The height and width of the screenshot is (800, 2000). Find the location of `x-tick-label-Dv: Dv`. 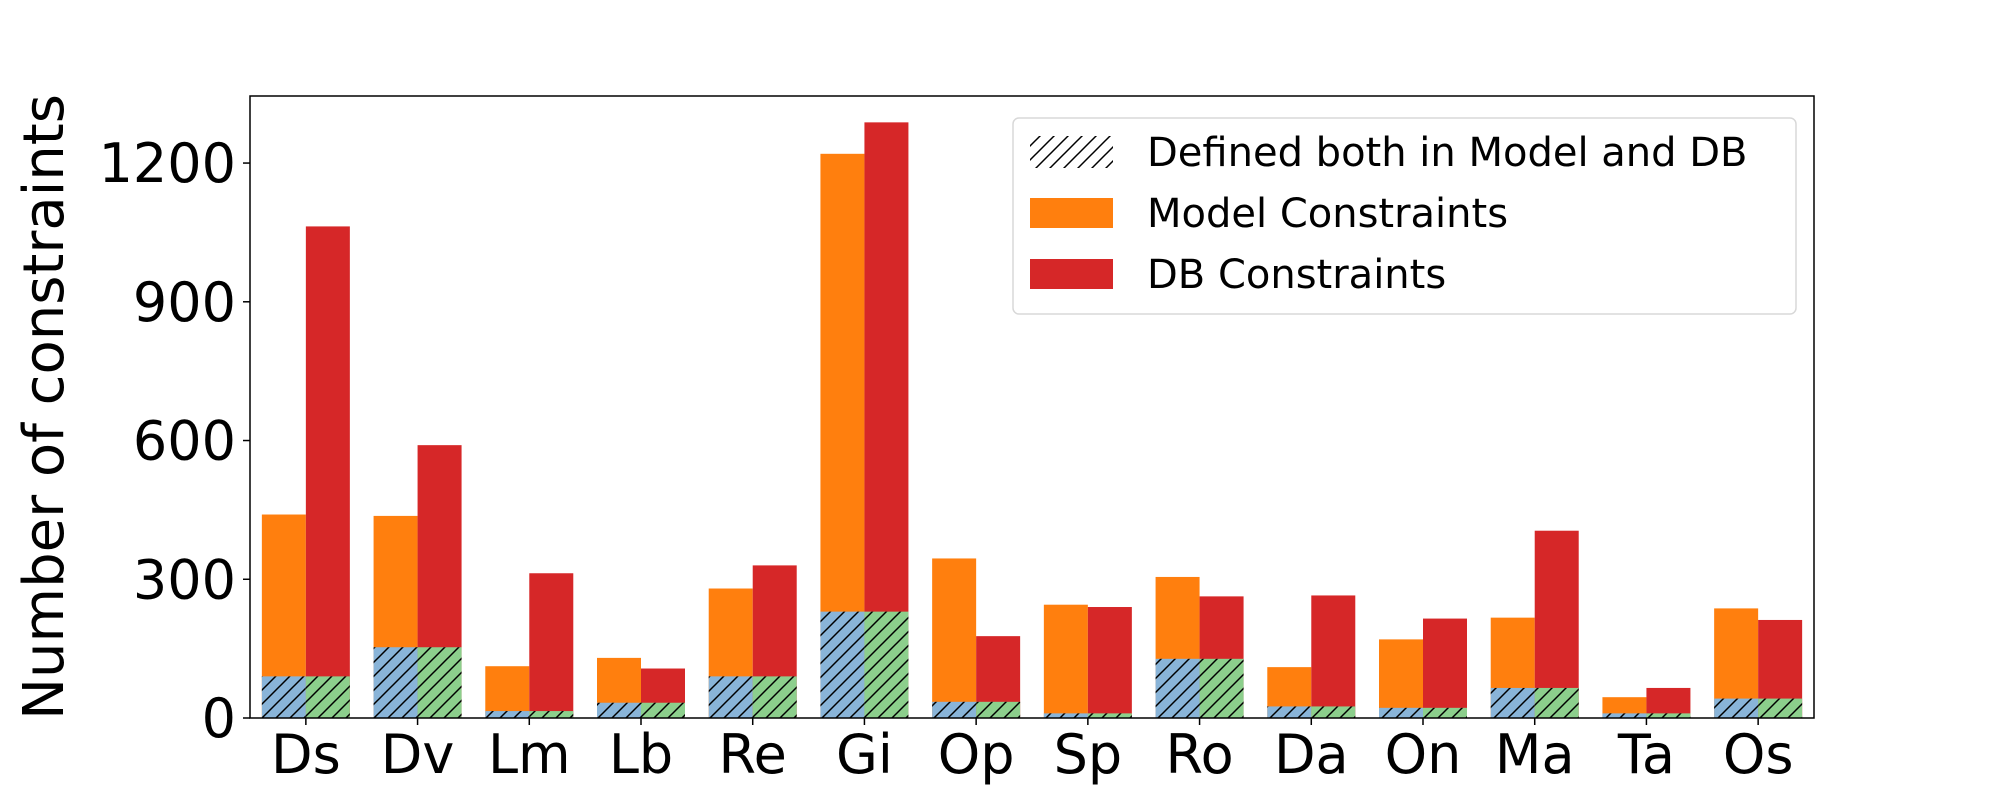

x-tick-label-Dv: Dv is located at coordinates (418, 754).